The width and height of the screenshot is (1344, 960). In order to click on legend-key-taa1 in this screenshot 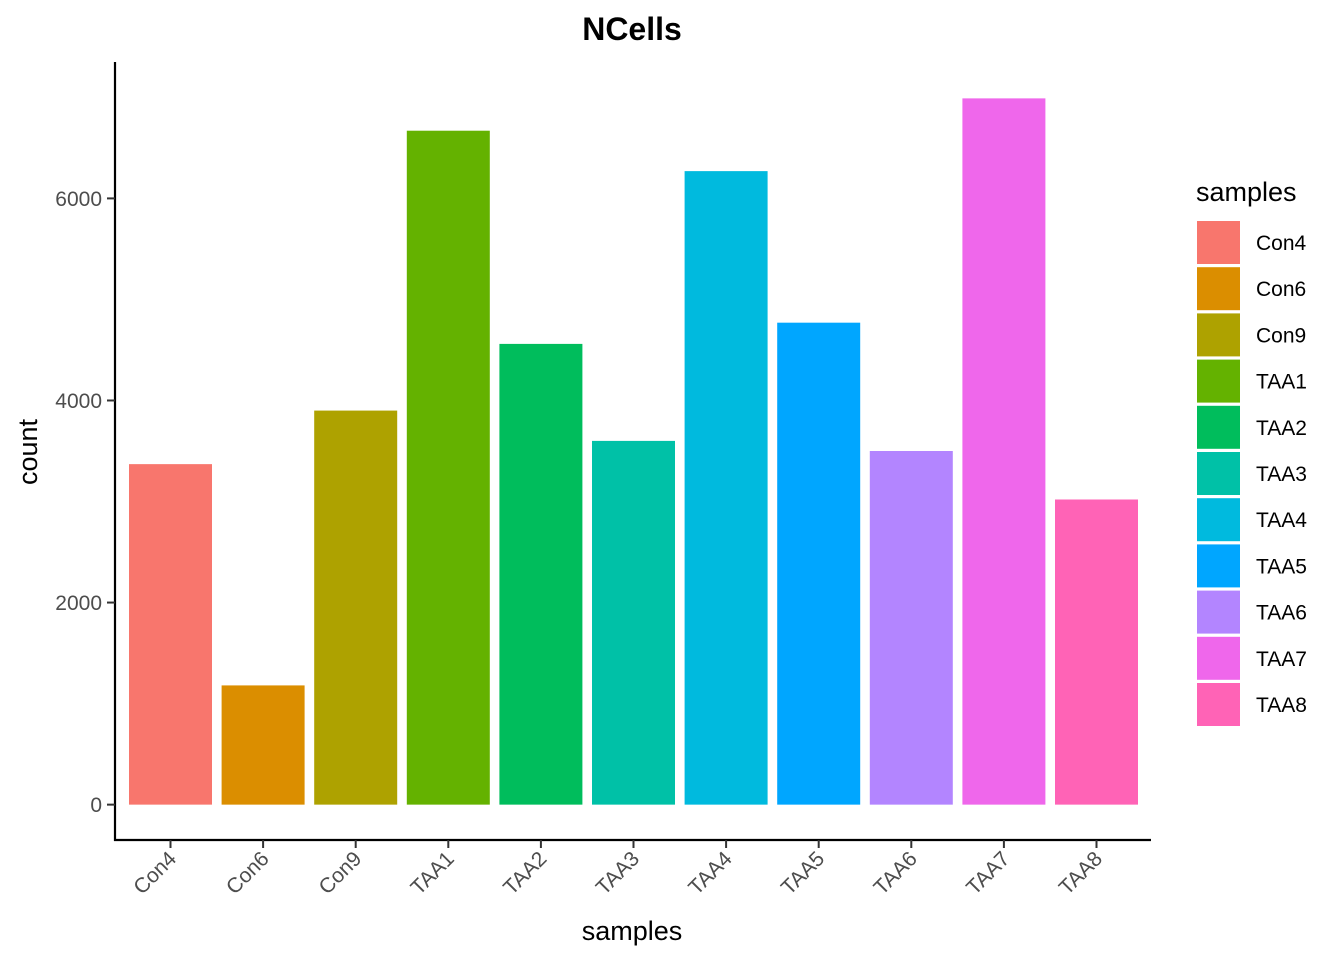, I will do `click(1218, 381)`.